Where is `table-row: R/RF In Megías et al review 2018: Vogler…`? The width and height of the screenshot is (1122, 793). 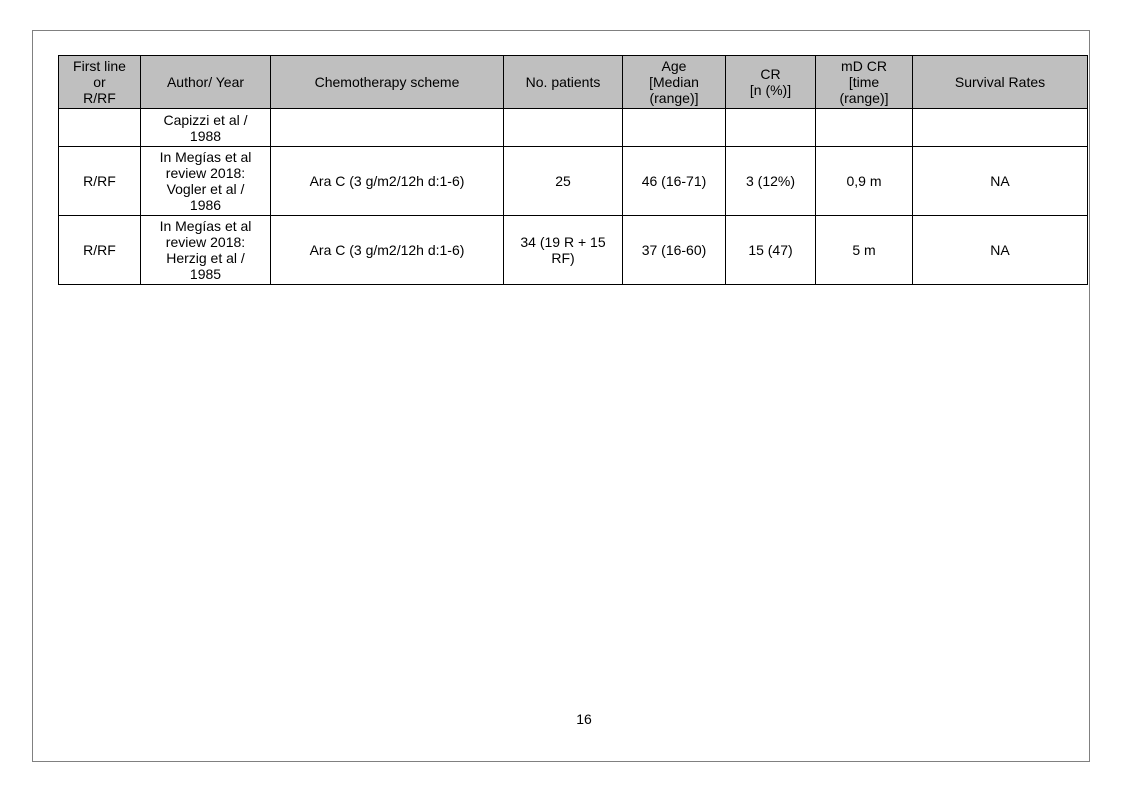 table-row: R/RF In Megías et al review 2018: Vogler… is located at coordinates (573, 181).